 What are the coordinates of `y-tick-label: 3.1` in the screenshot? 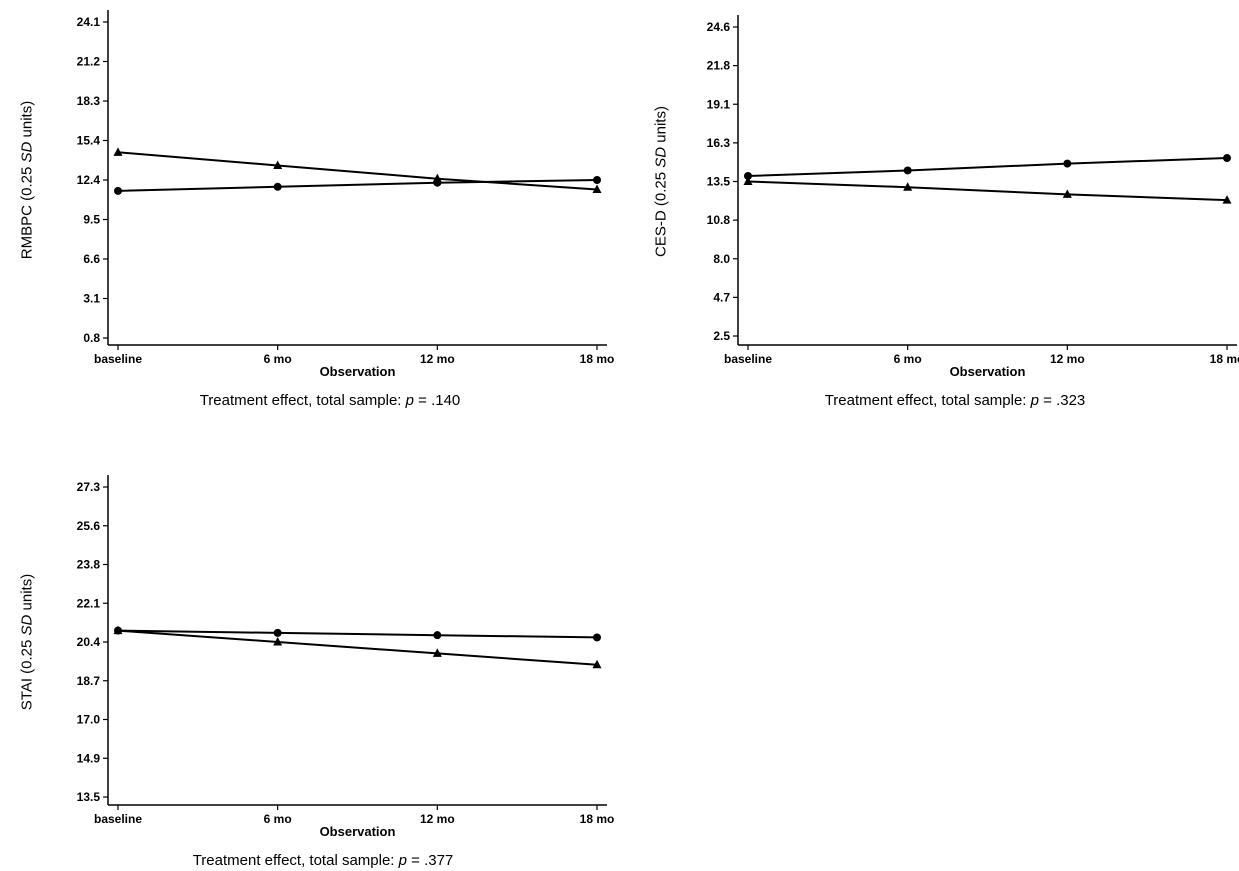 It's located at (91, 299).